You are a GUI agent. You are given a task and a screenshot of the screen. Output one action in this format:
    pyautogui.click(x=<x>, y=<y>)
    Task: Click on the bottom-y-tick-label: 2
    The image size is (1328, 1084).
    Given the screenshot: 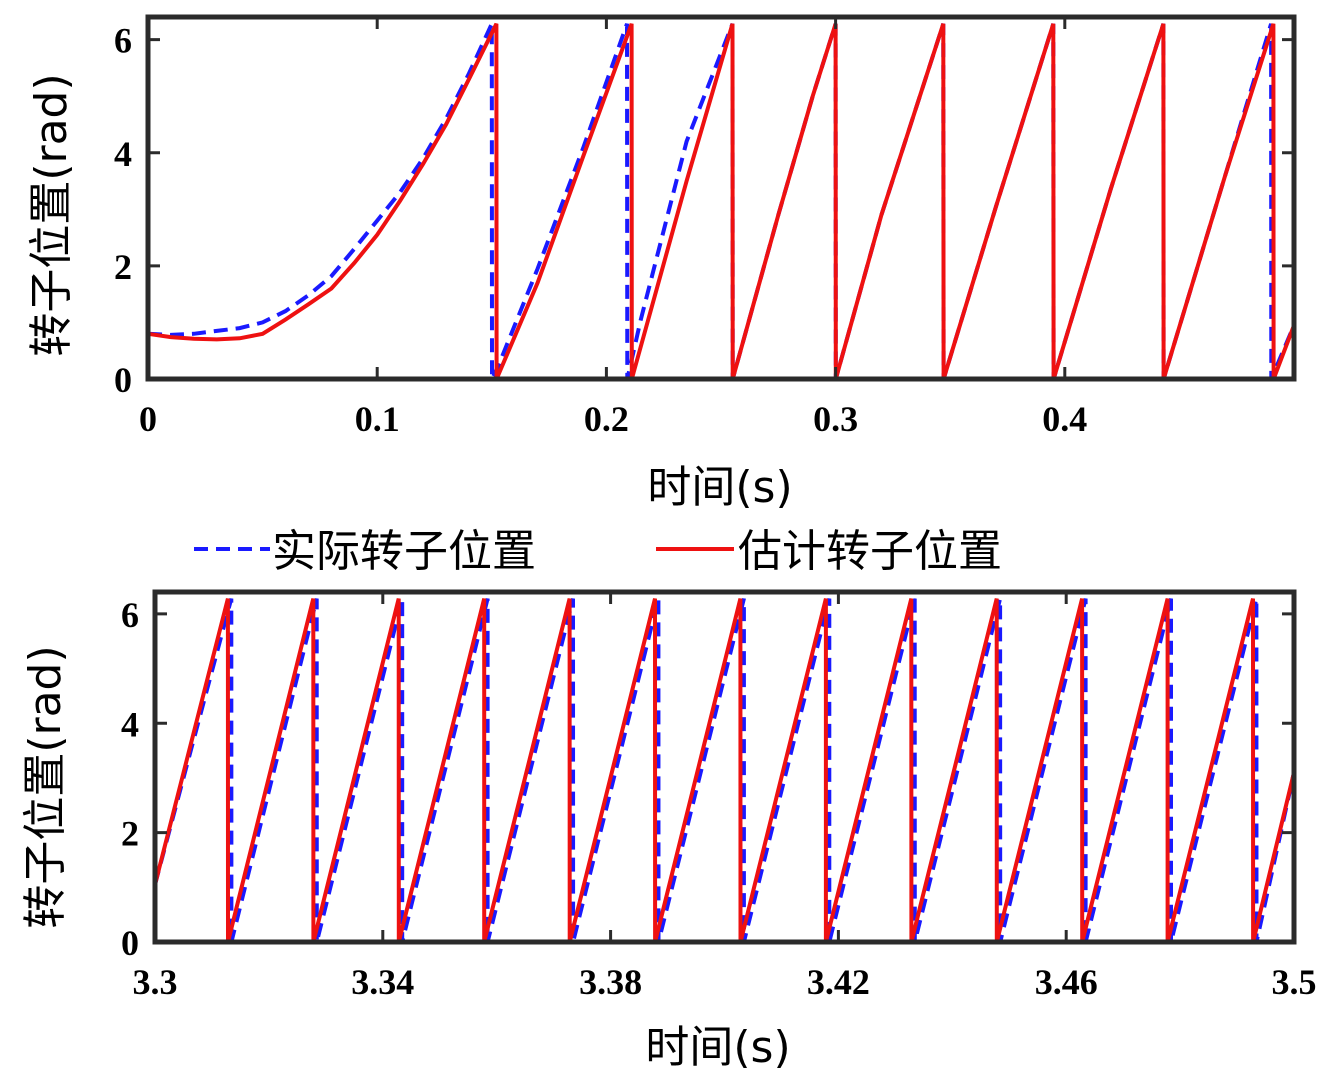 What is the action you would take?
    pyautogui.click(x=130, y=834)
    